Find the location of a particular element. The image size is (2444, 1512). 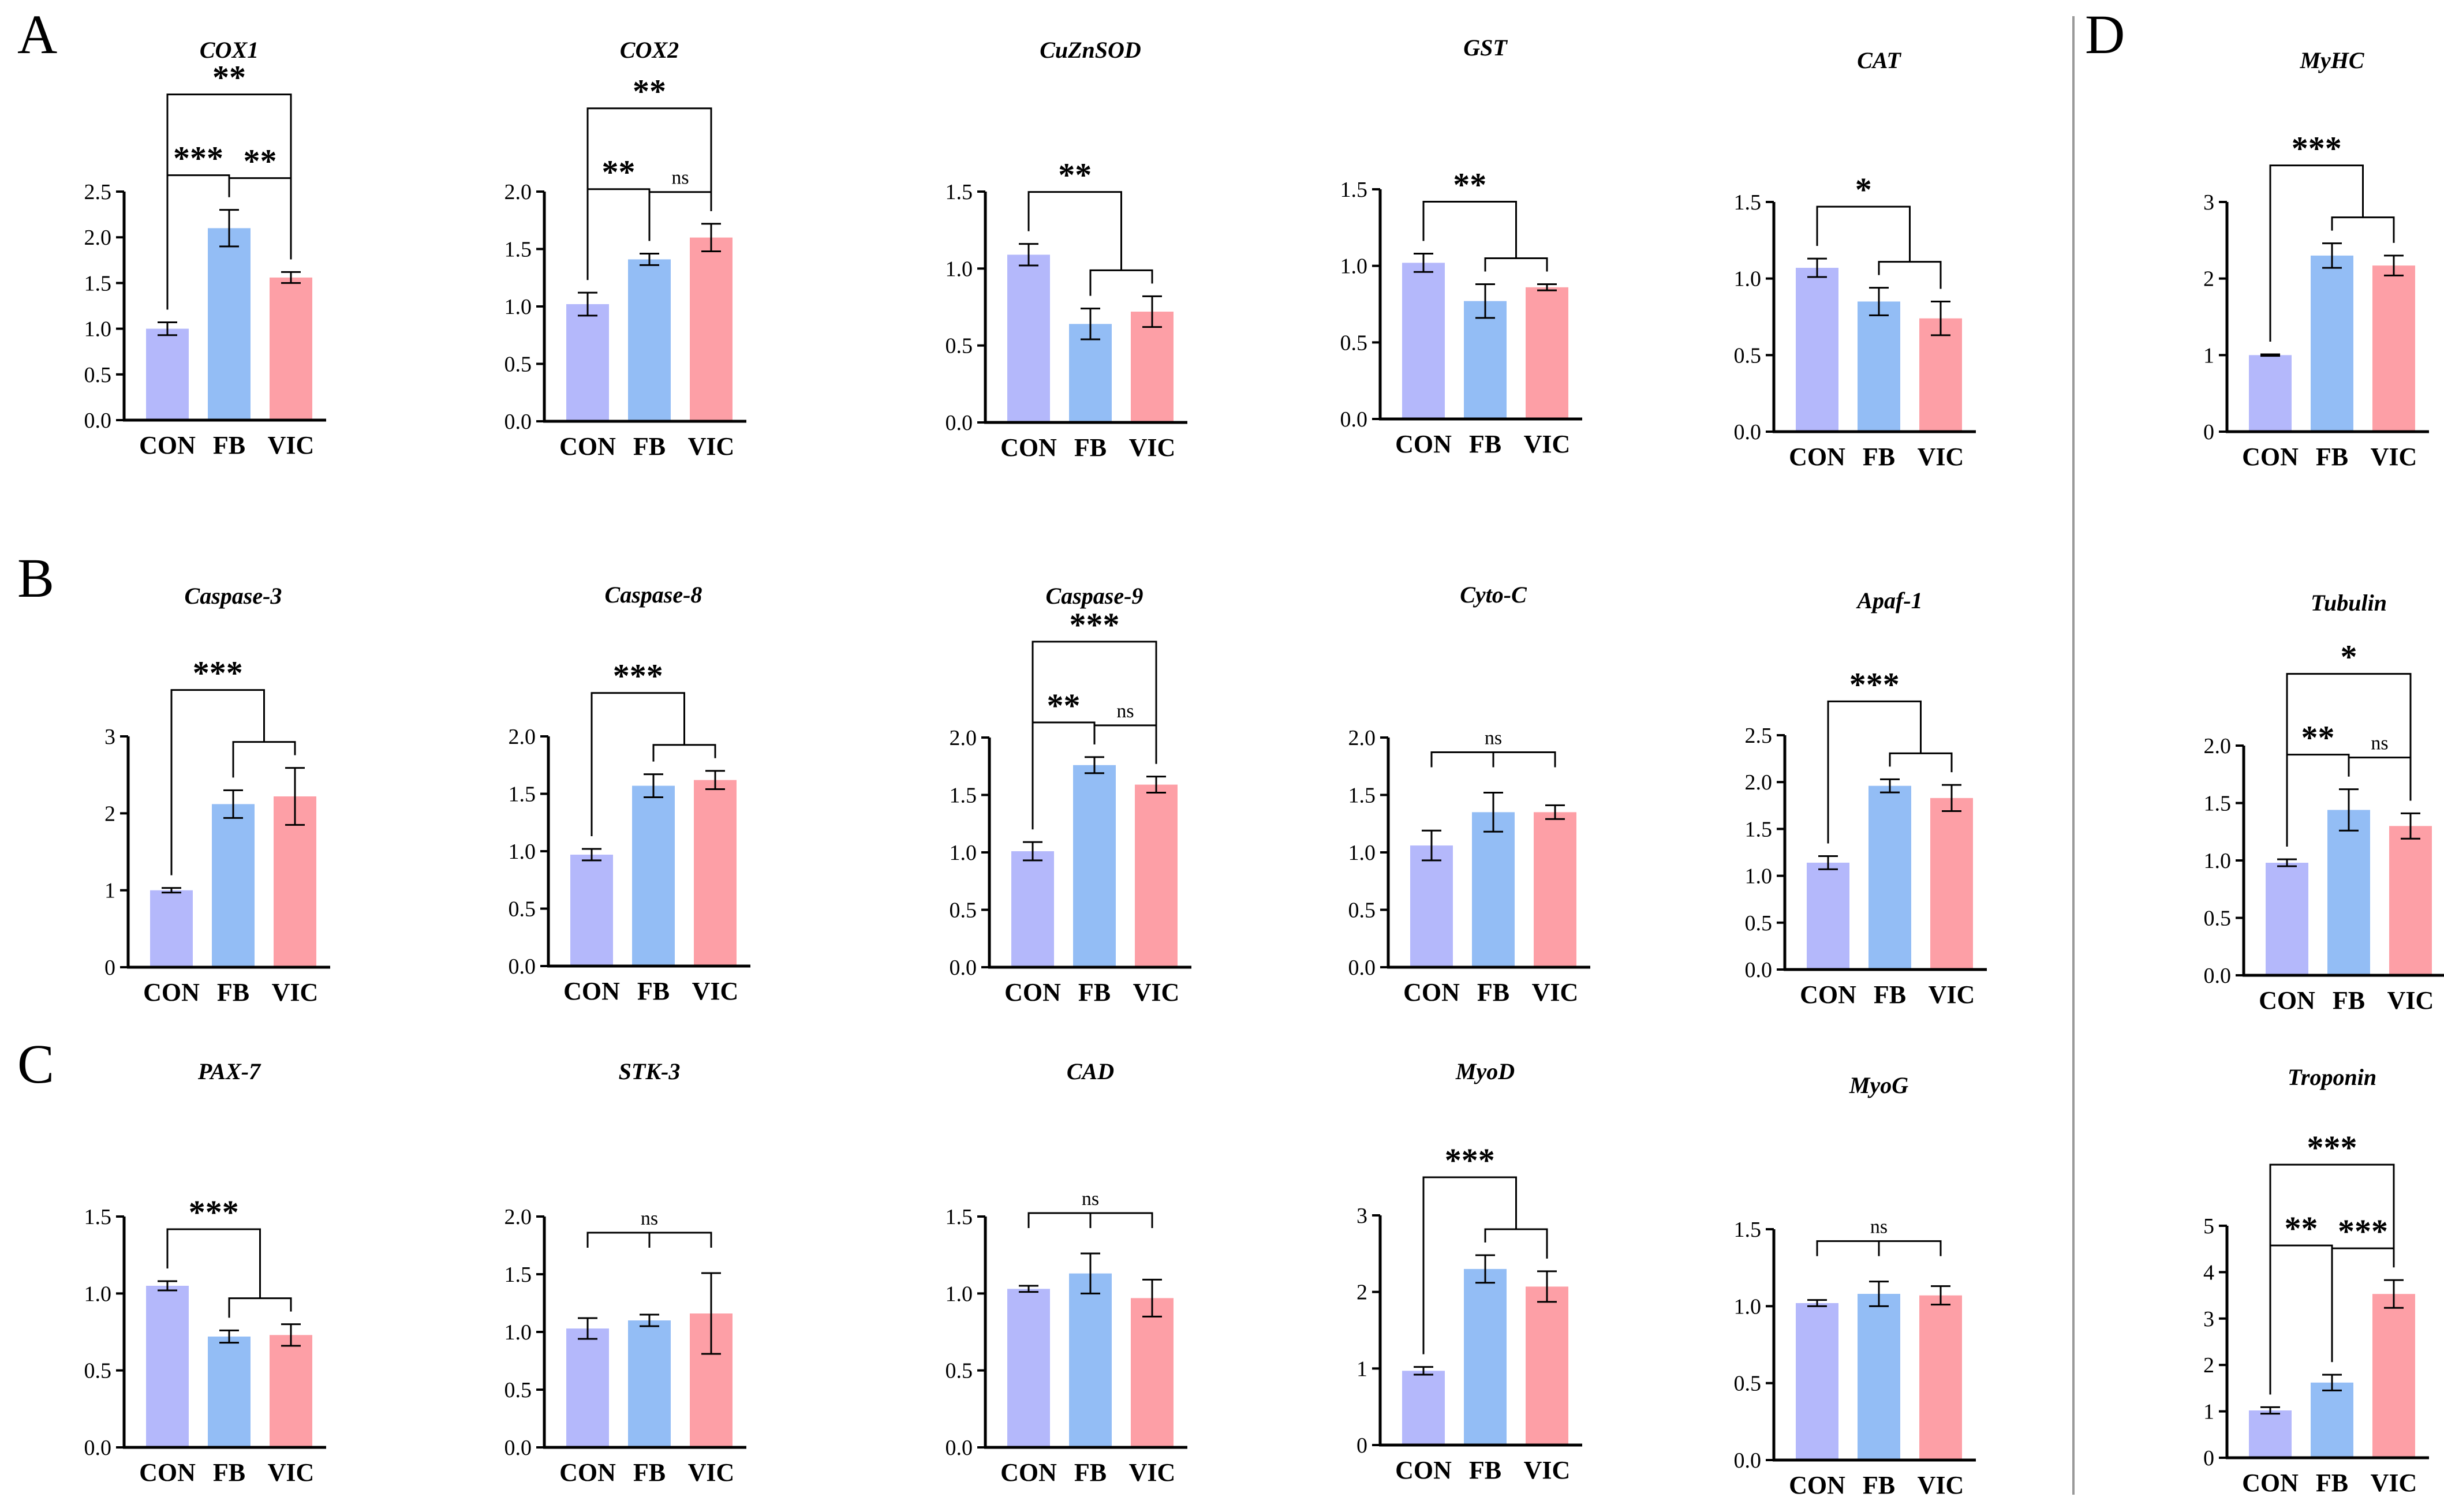

significance-label: ** is located at coordinates (229, 78).